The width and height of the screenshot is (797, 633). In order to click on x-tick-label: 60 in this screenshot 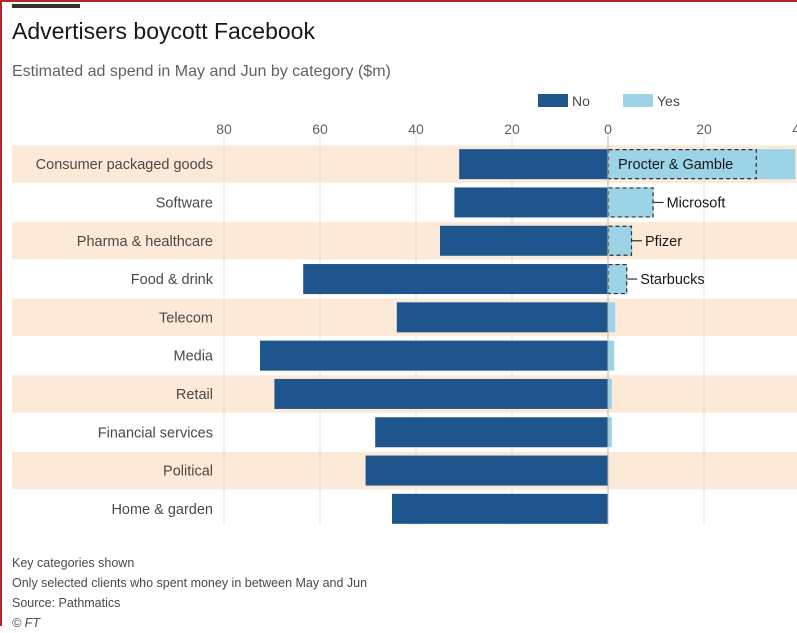, I will do `click(320, 129)`.